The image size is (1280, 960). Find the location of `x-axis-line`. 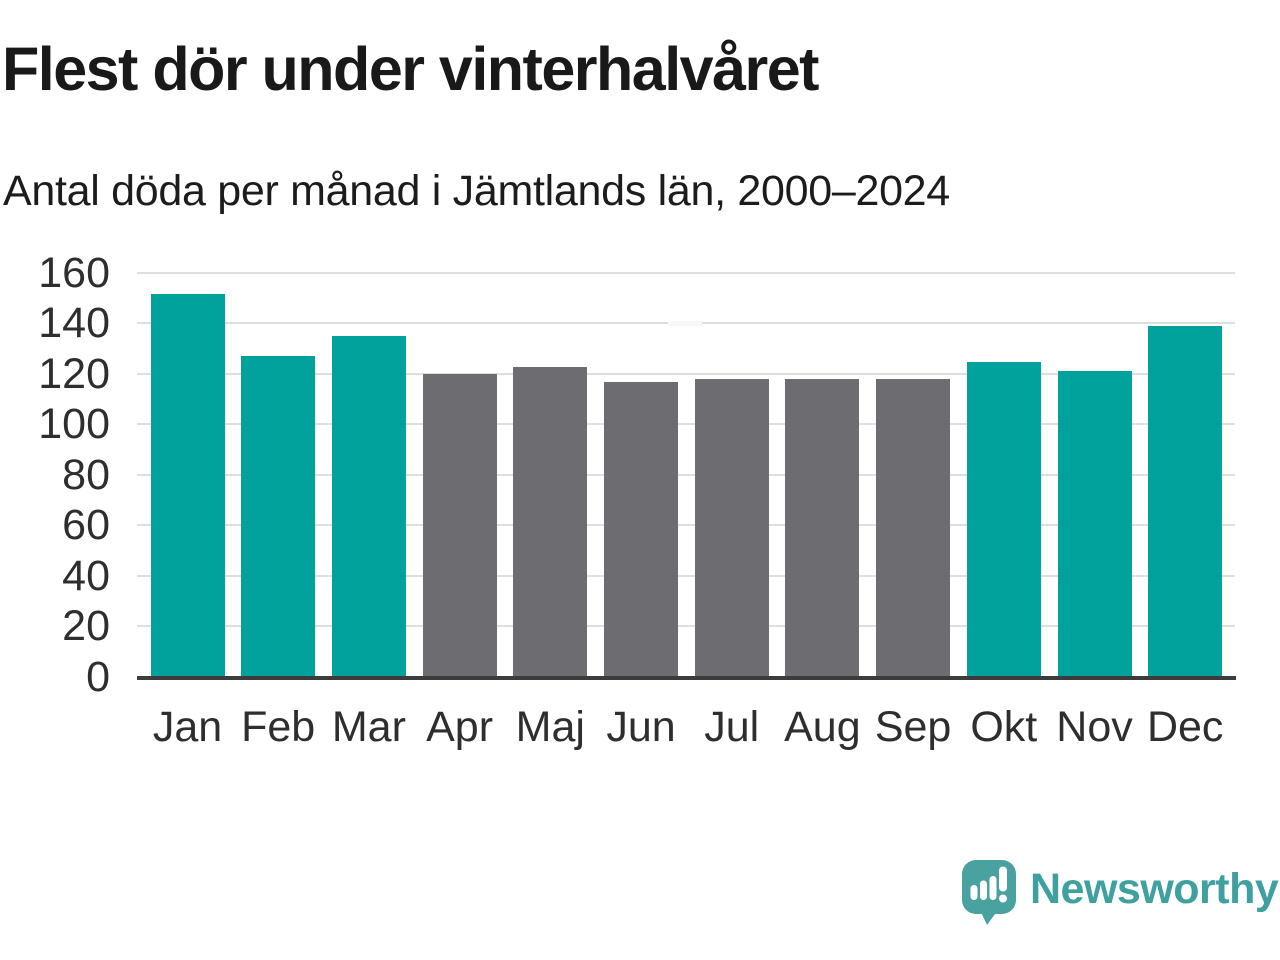

x-axis-line is located at coordinates (686, 678).